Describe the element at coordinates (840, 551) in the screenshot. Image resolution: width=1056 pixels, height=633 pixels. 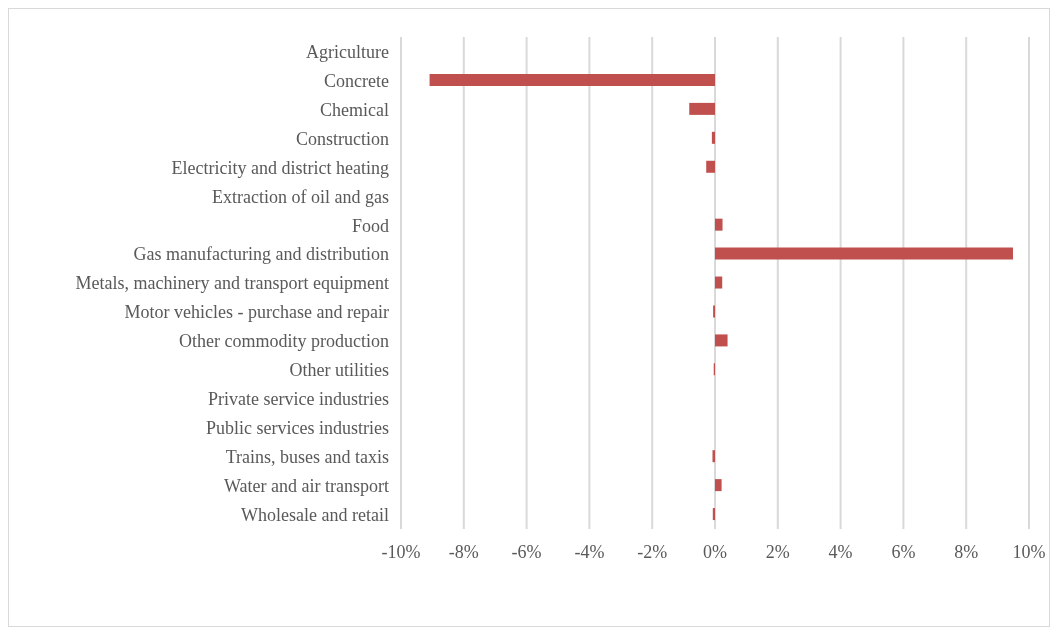
I see `x-tick-label: 4%` at that location.